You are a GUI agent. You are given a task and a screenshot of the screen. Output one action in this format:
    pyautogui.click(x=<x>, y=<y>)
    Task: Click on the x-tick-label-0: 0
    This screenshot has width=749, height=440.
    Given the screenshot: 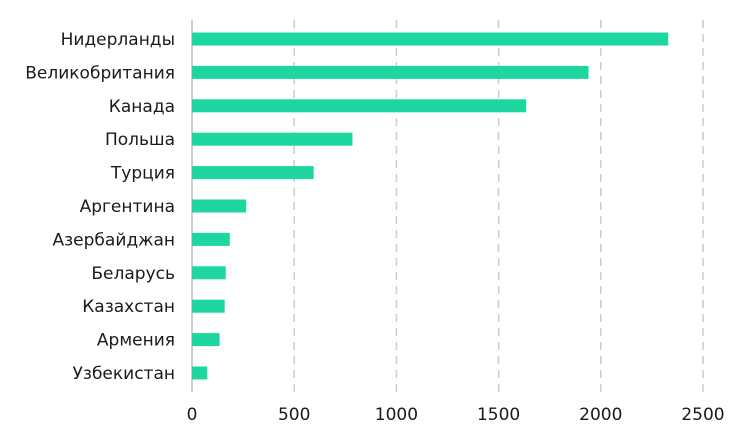 What is the action you would take?
    pyautogui.click(x=192, y=415)
    